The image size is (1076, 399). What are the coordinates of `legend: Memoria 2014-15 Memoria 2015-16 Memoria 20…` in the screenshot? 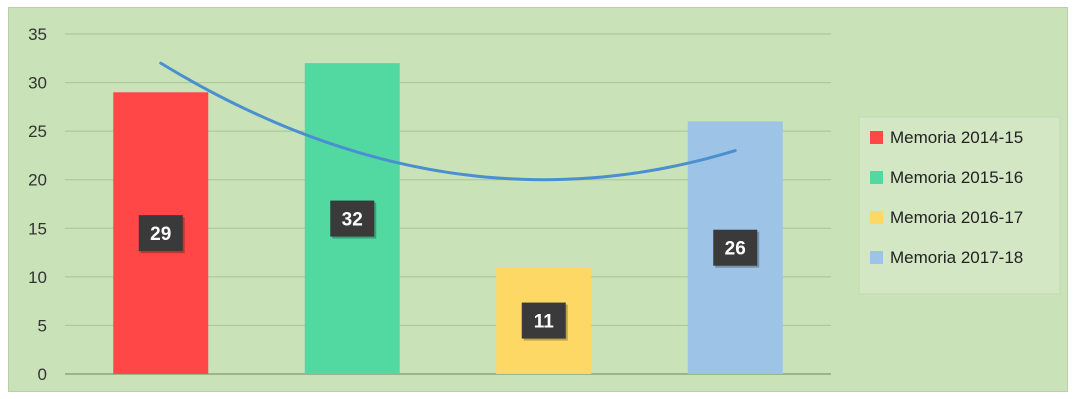 It's located at (959, 205).